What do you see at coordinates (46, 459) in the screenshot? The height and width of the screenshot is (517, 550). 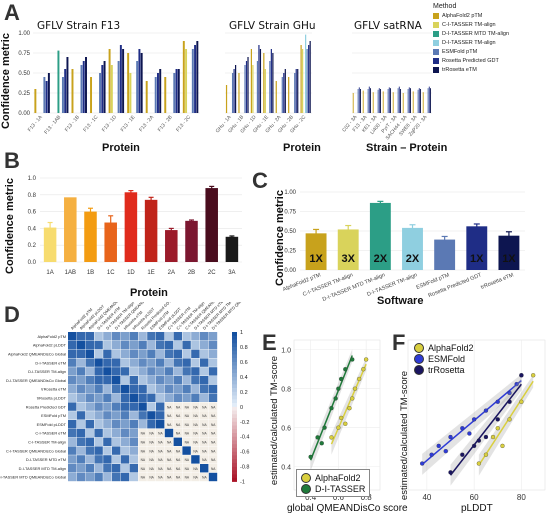 I see `d-row-label: D-I-TASSER MTD eTM` at bounding box center [46, 459].